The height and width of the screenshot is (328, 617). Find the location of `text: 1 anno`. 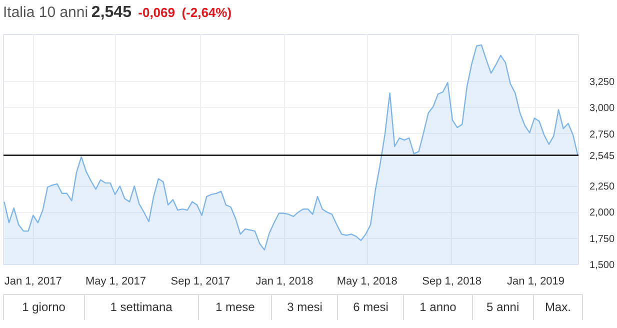

text: 1 anno is located at coordinates (438, 307).